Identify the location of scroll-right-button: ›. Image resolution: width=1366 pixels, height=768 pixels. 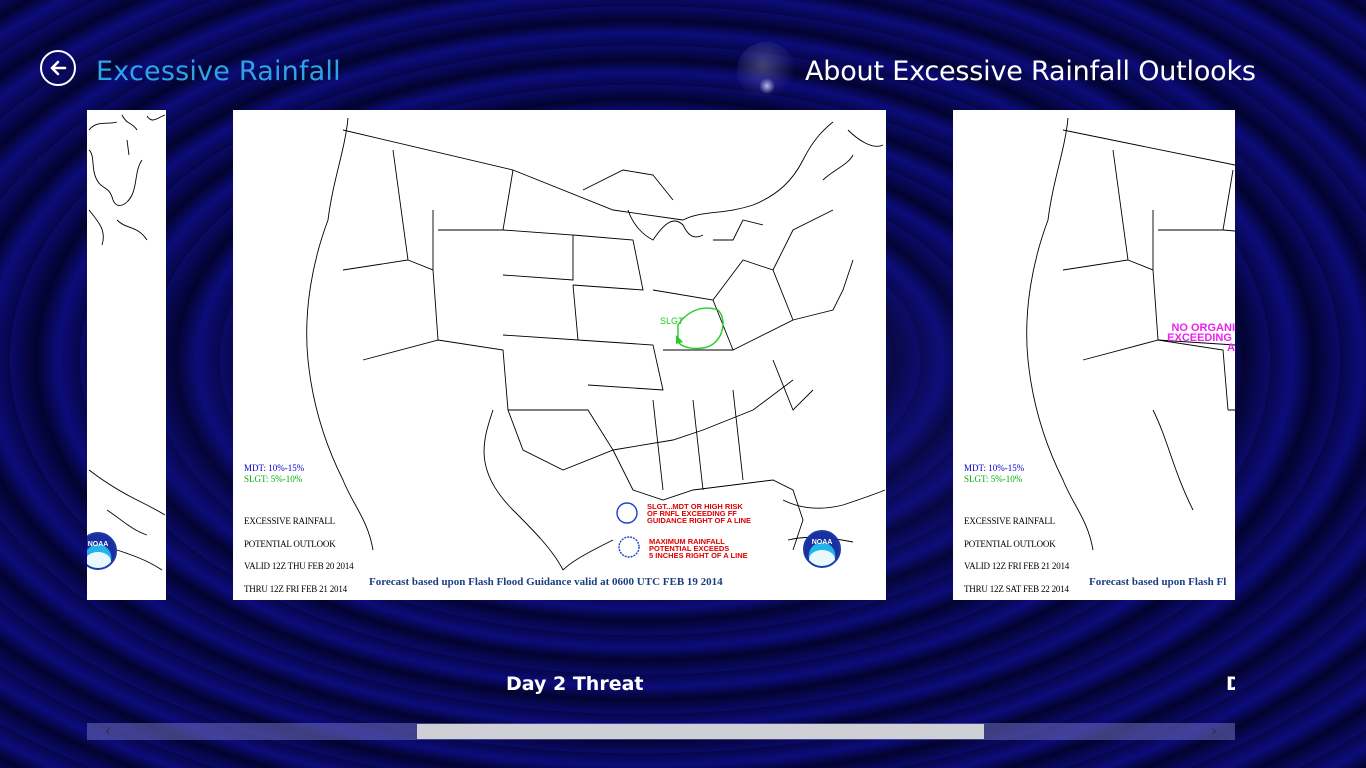
(1214, 731).